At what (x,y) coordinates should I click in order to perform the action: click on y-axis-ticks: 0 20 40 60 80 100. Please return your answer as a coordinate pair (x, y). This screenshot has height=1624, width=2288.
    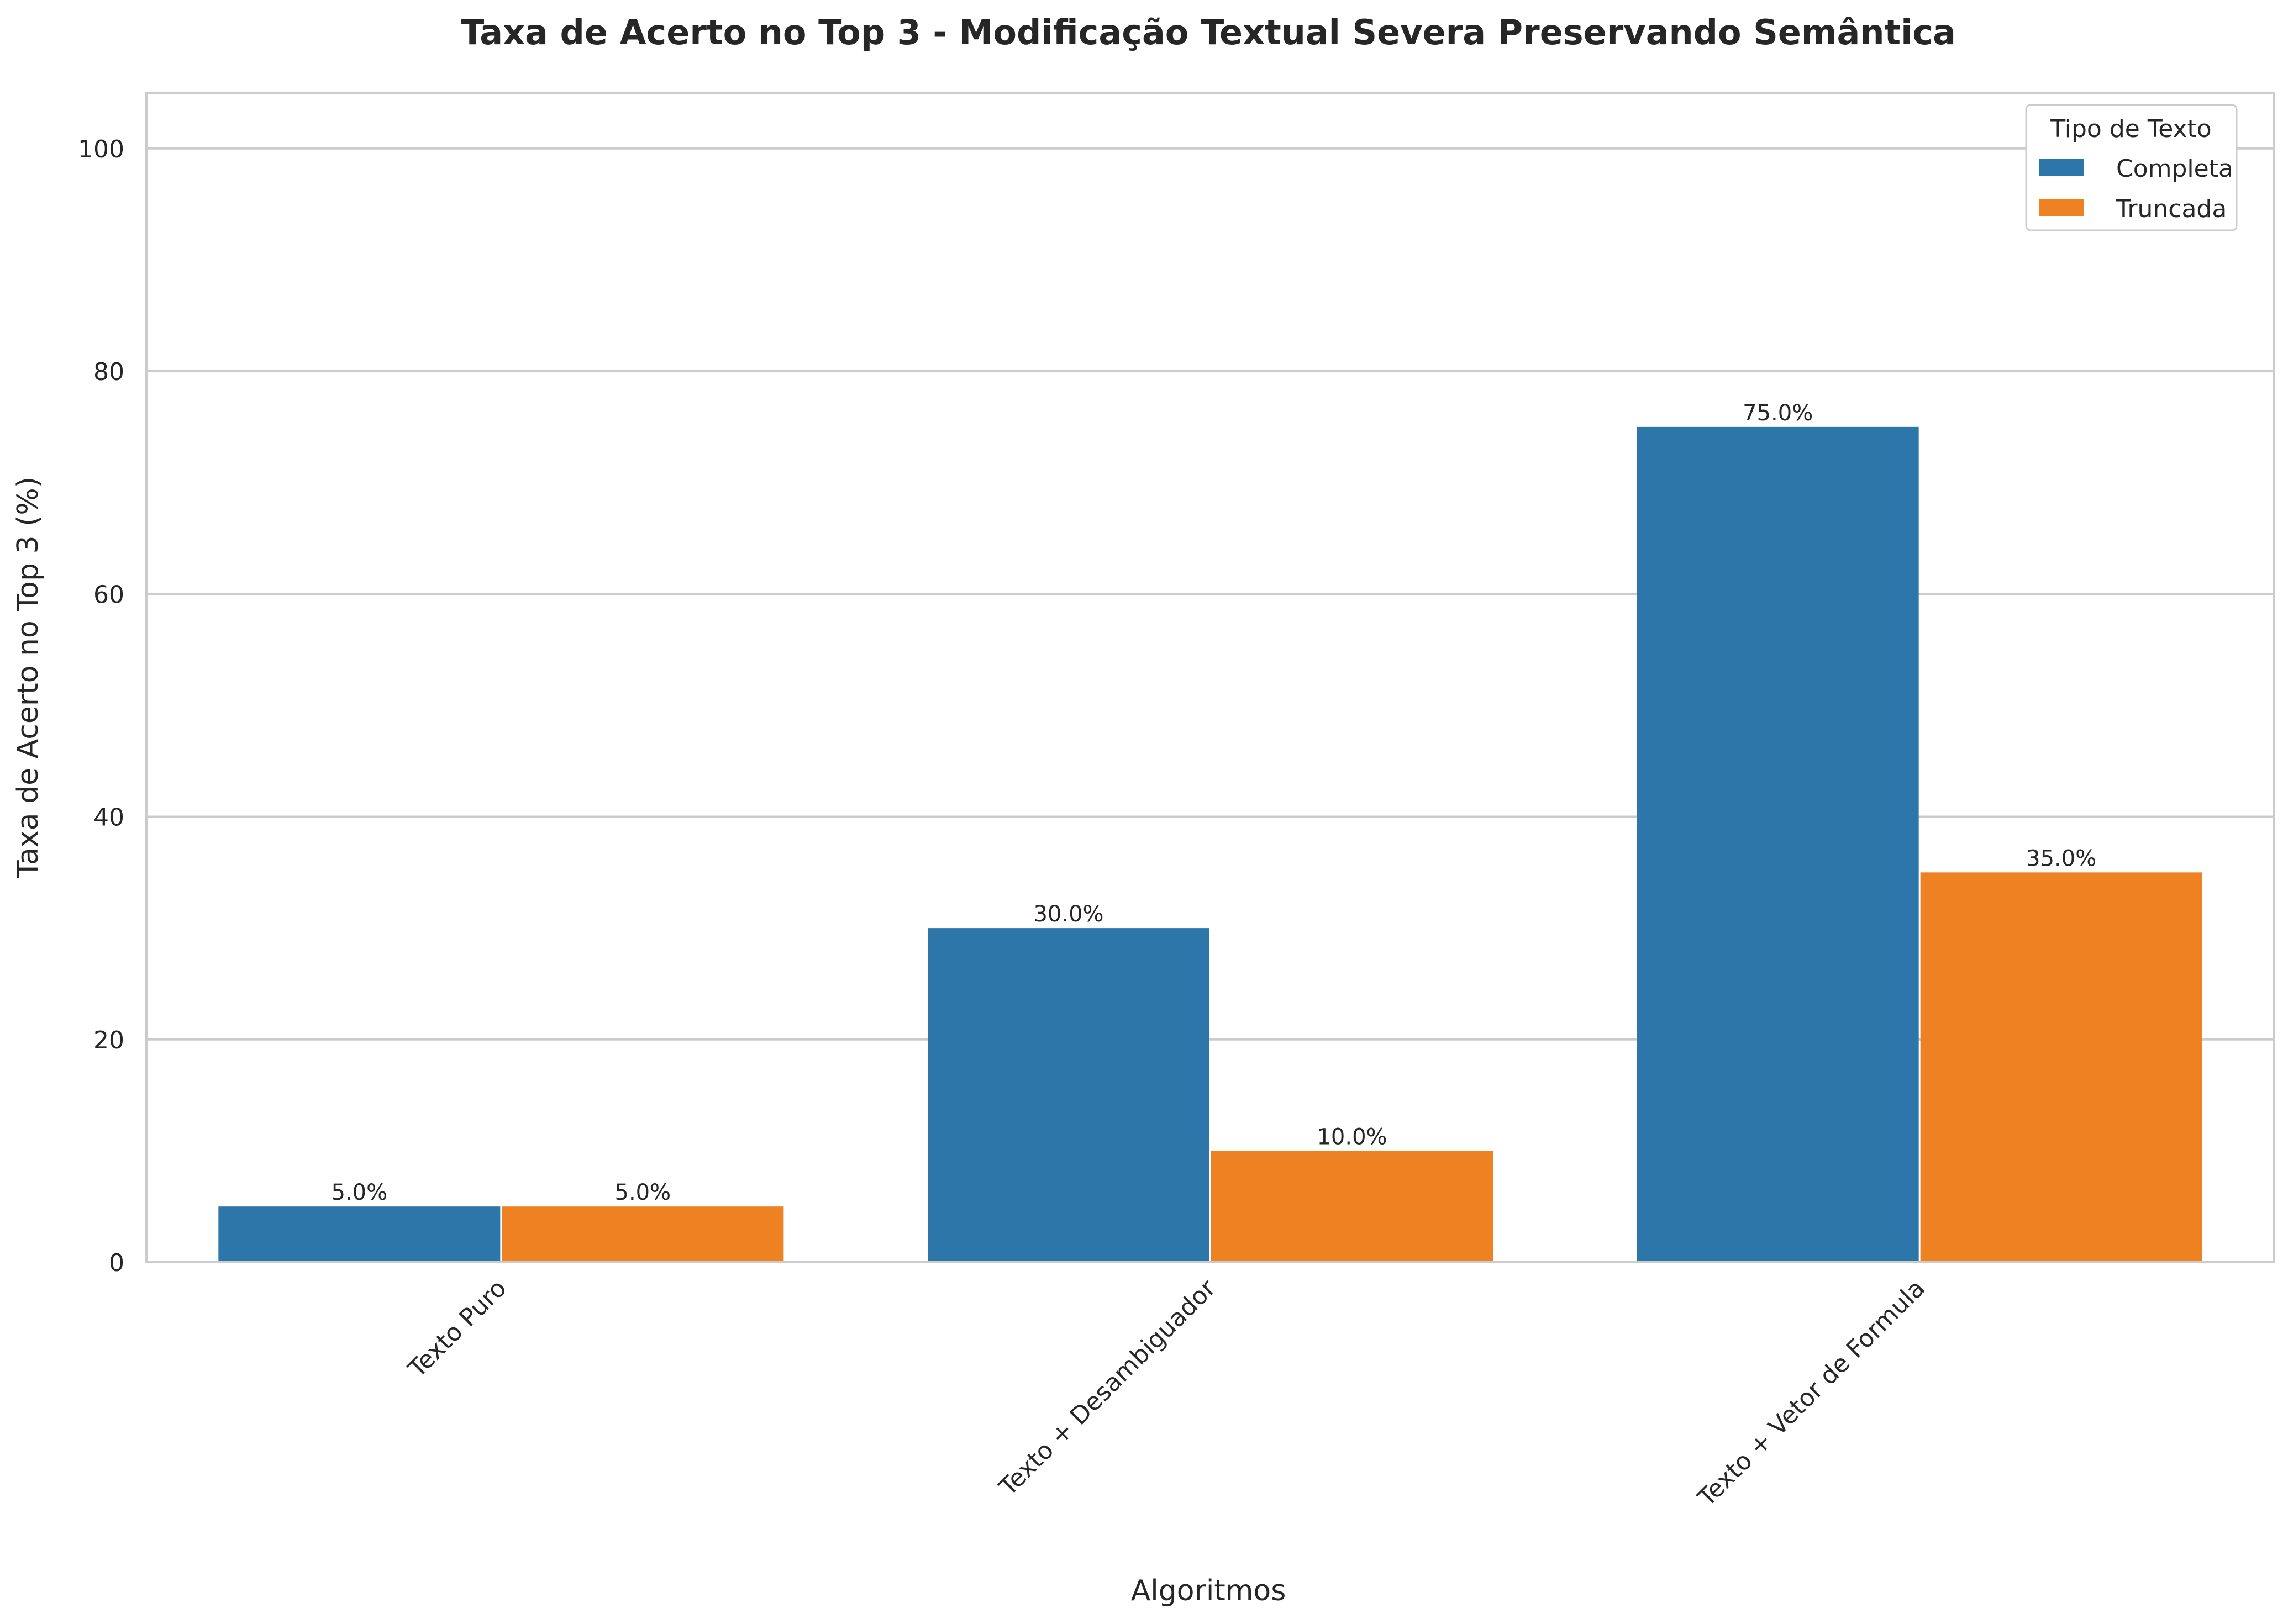
    Looking at the image, I should click on (101, 706).